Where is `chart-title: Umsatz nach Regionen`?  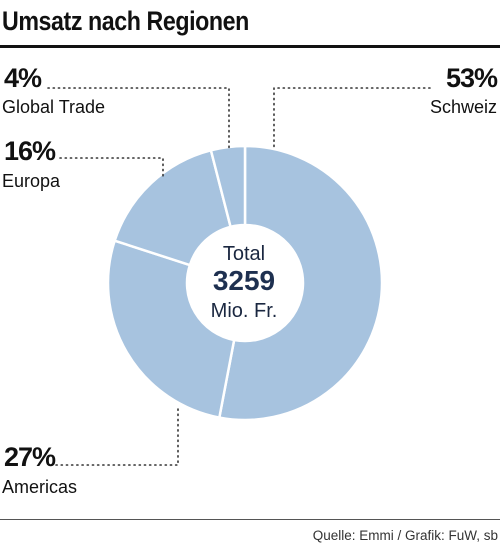
chart-title: Umsatz nach Regionen is located at coordinates (125, 21).